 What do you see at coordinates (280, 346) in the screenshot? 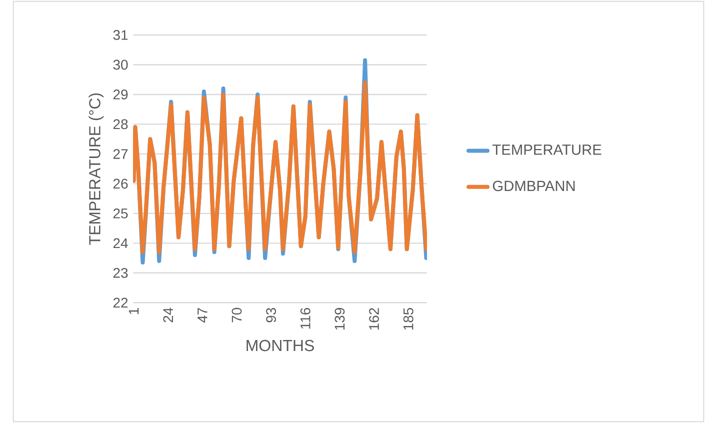
I see `x-axis-title: MONTHS` at bounding box center [280, 346].